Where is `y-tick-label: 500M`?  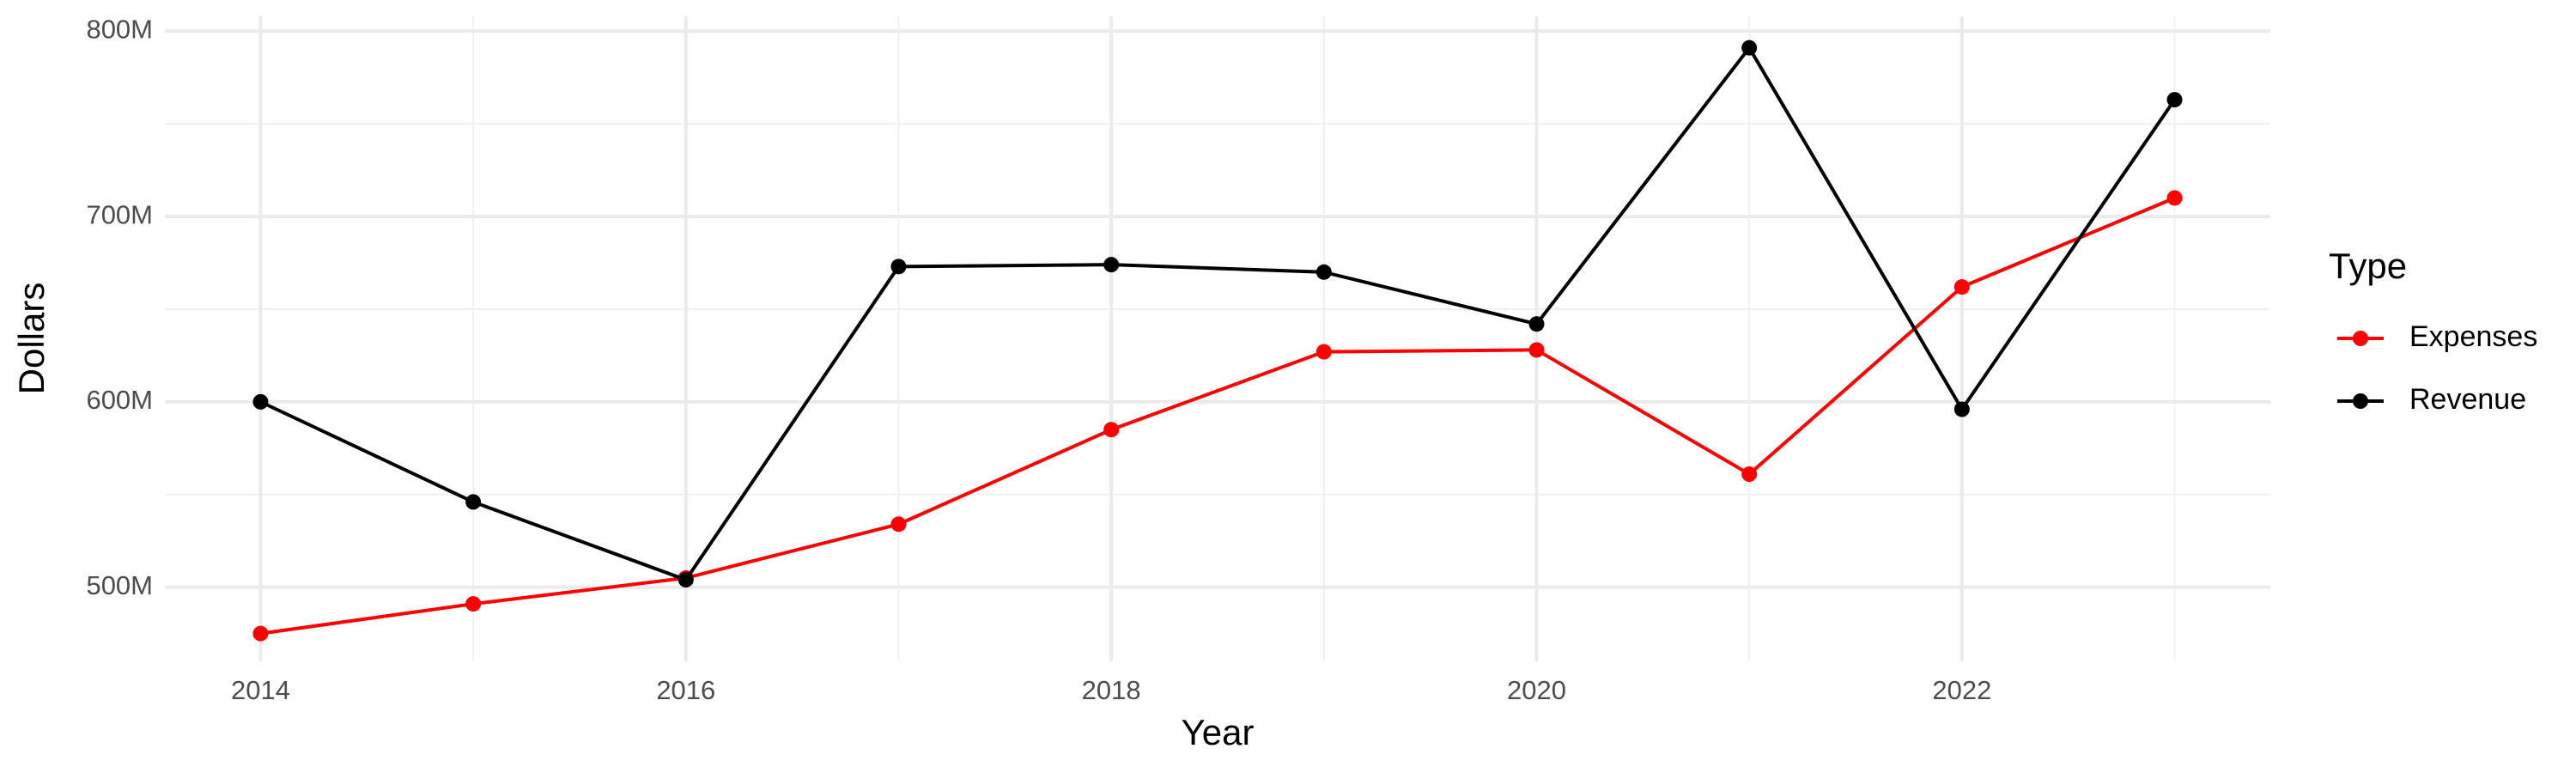 y-tick-label: 500M is located at coordinates (119, 585).